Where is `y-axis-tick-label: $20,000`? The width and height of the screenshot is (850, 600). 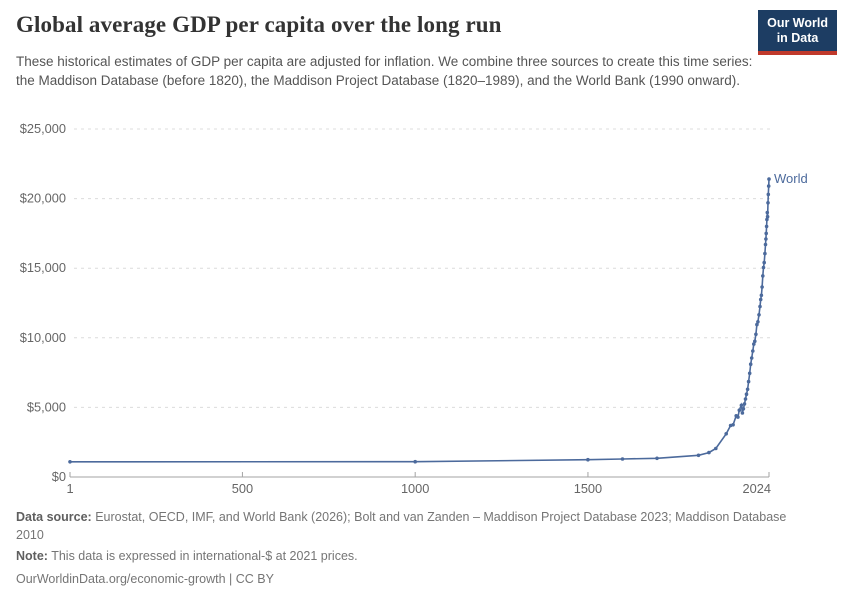 y-axis-tick-label: $20,000 is located at coordinates (43, 198).